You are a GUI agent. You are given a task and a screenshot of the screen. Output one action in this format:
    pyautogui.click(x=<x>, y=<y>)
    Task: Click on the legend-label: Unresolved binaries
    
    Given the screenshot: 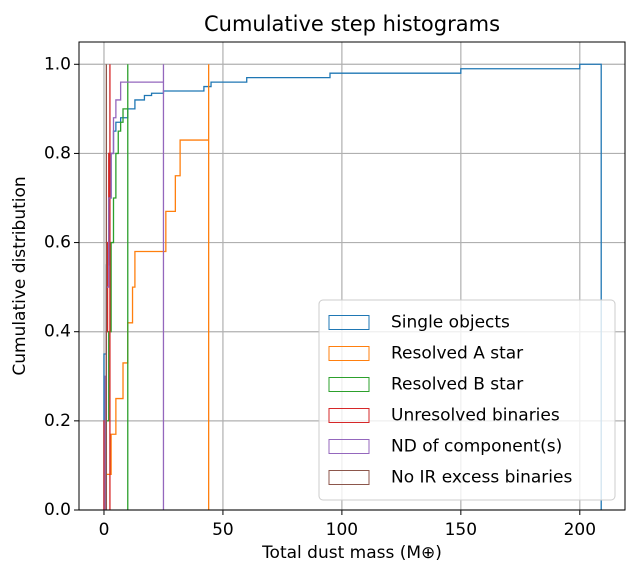 What is the action you would take?
    pyautogui.click(x=475, y=416)
    